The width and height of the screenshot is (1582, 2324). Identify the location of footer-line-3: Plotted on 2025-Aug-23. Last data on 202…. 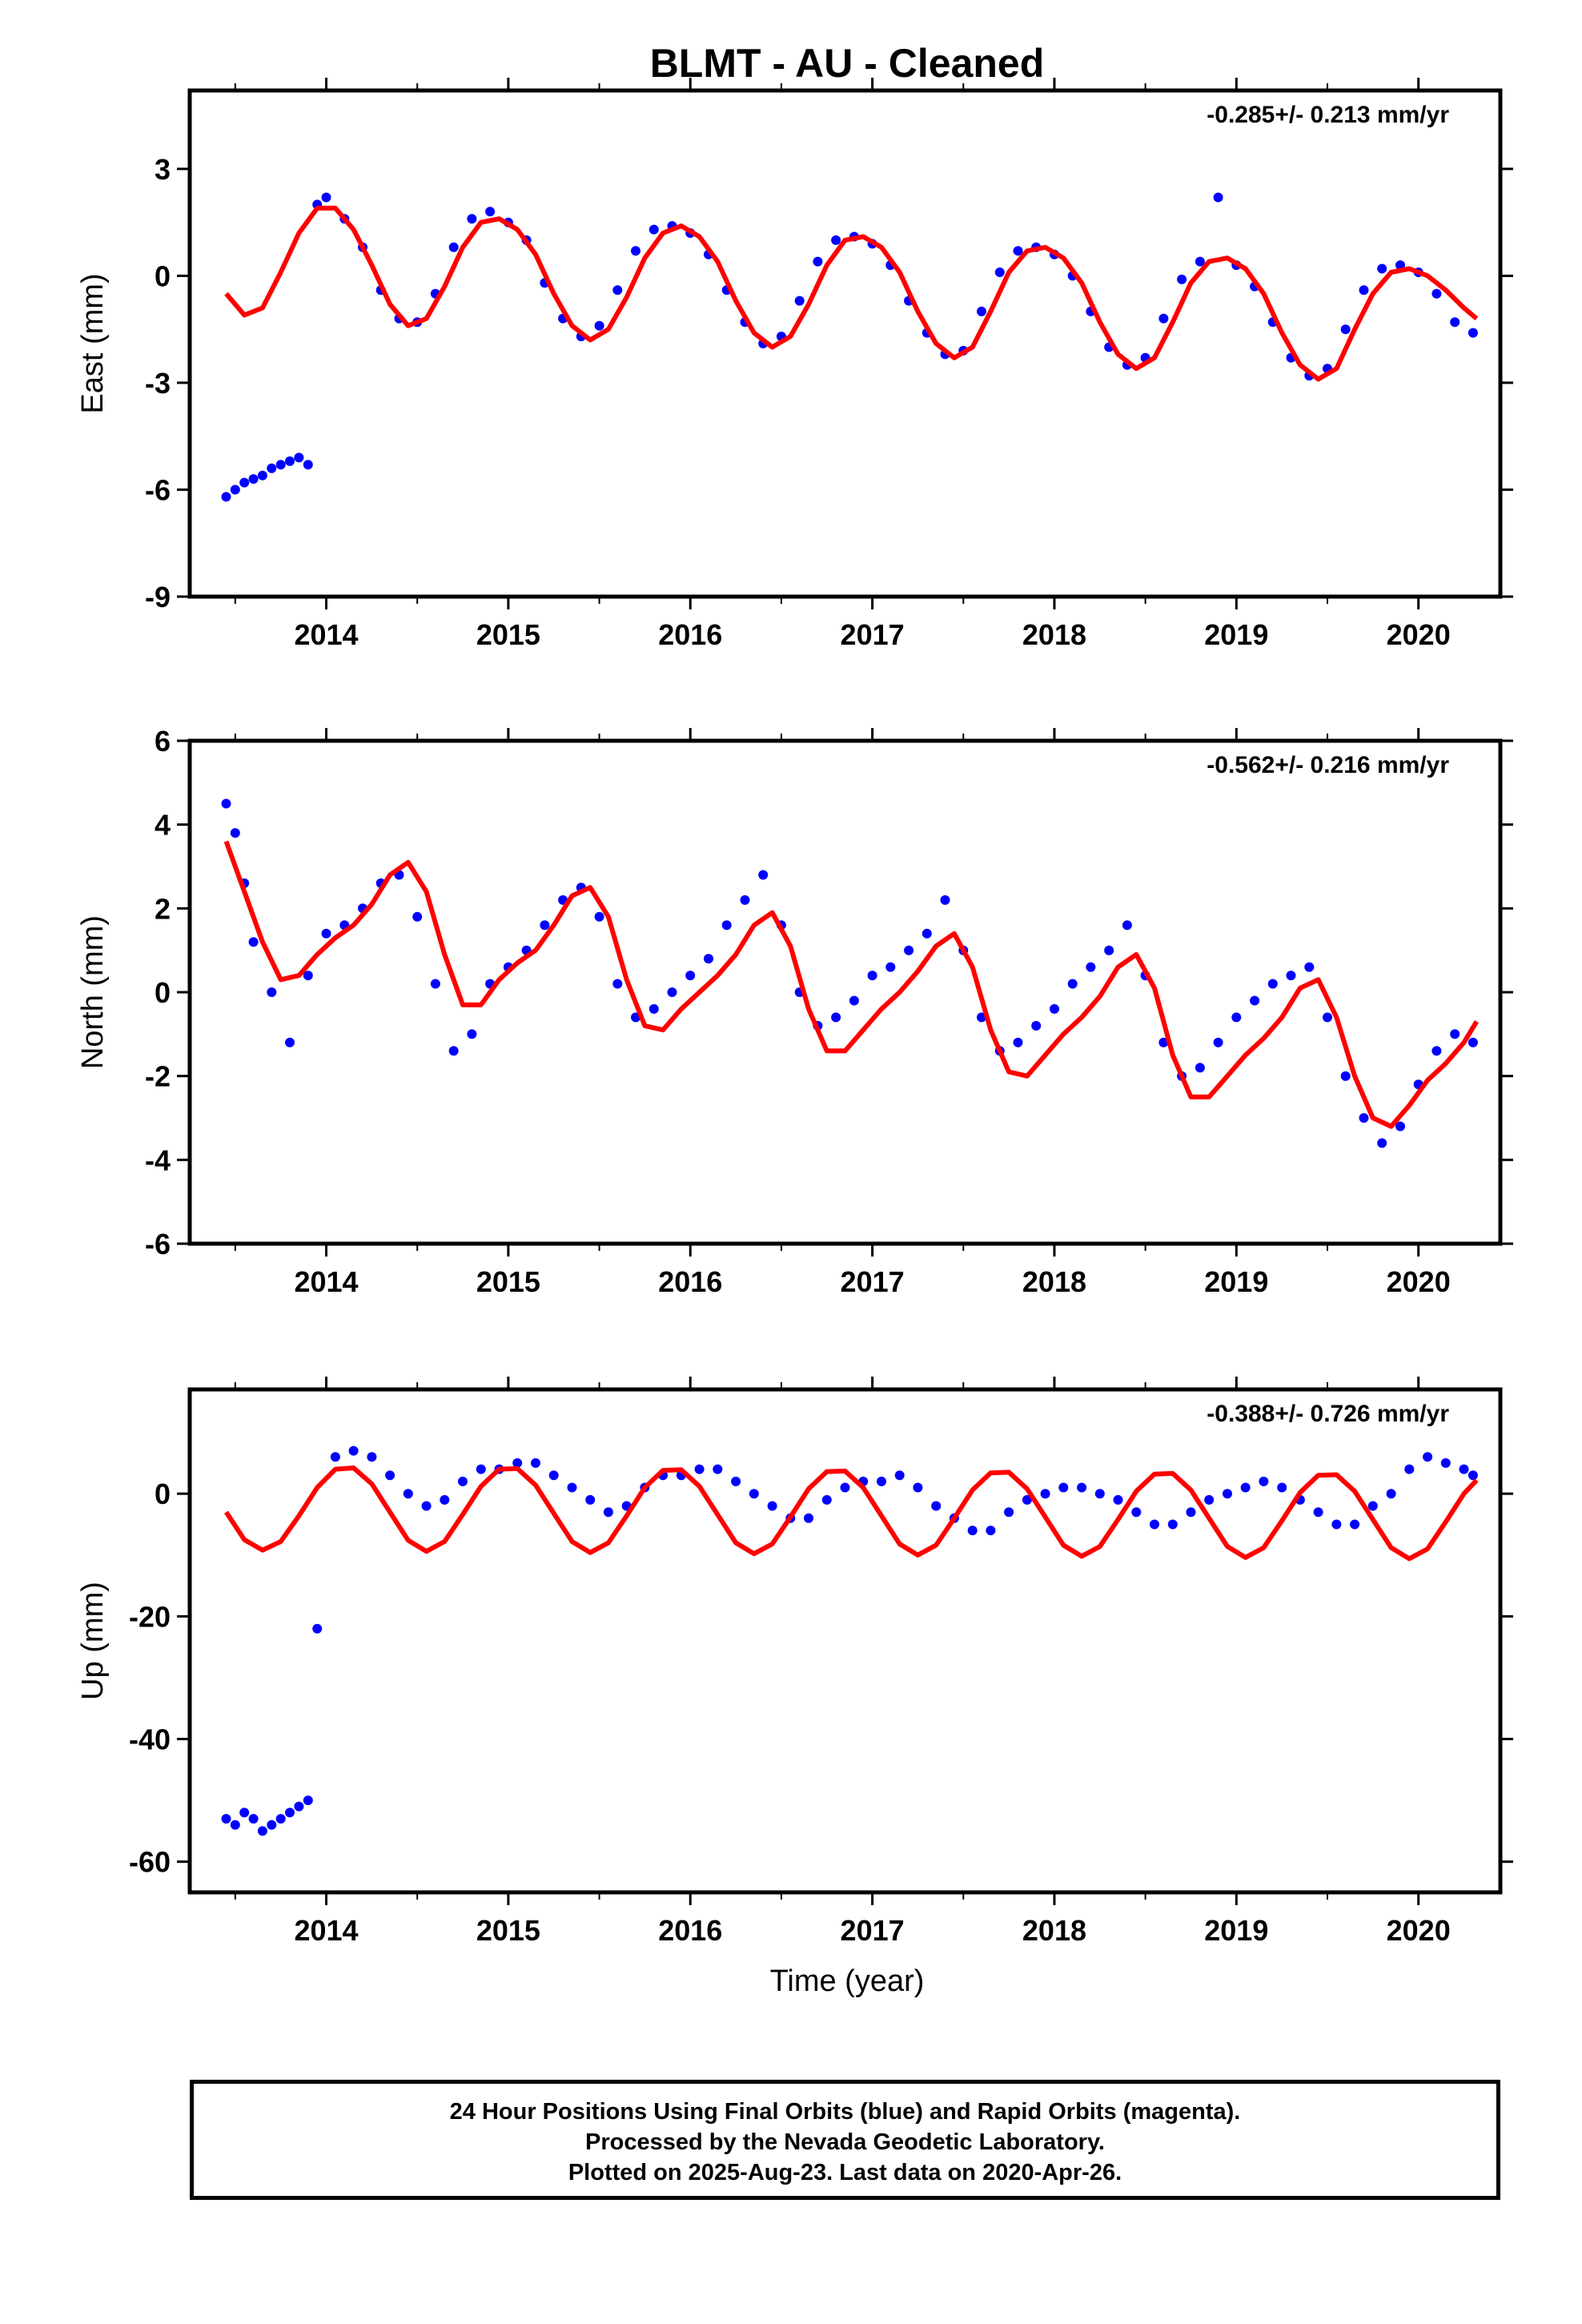
(845, 2172).